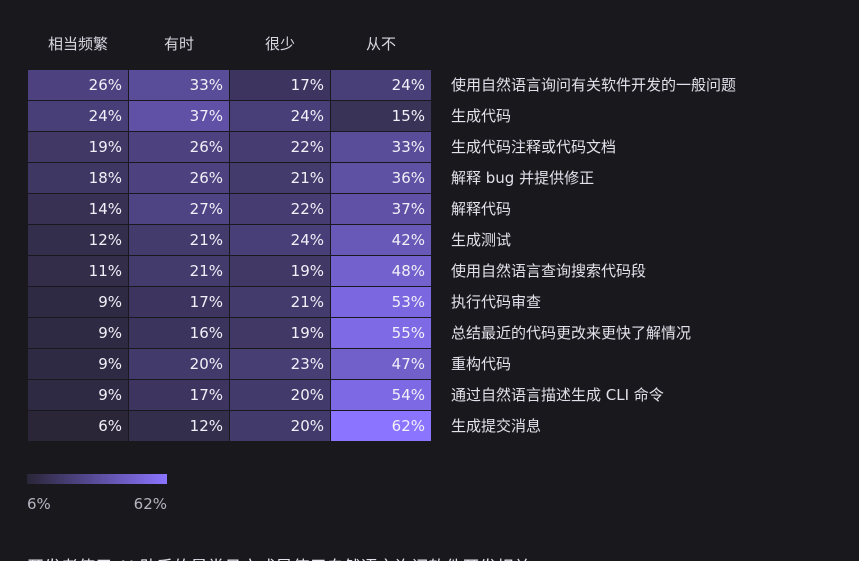 This screenshot has height=561, width=859. I want to click on row-label: 生成代码注释或代码文档, so click(534, 147).